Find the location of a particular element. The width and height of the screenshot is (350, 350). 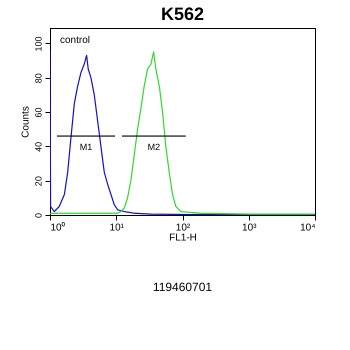

y-axis-title: Counts is located at coordinates (26, 122).